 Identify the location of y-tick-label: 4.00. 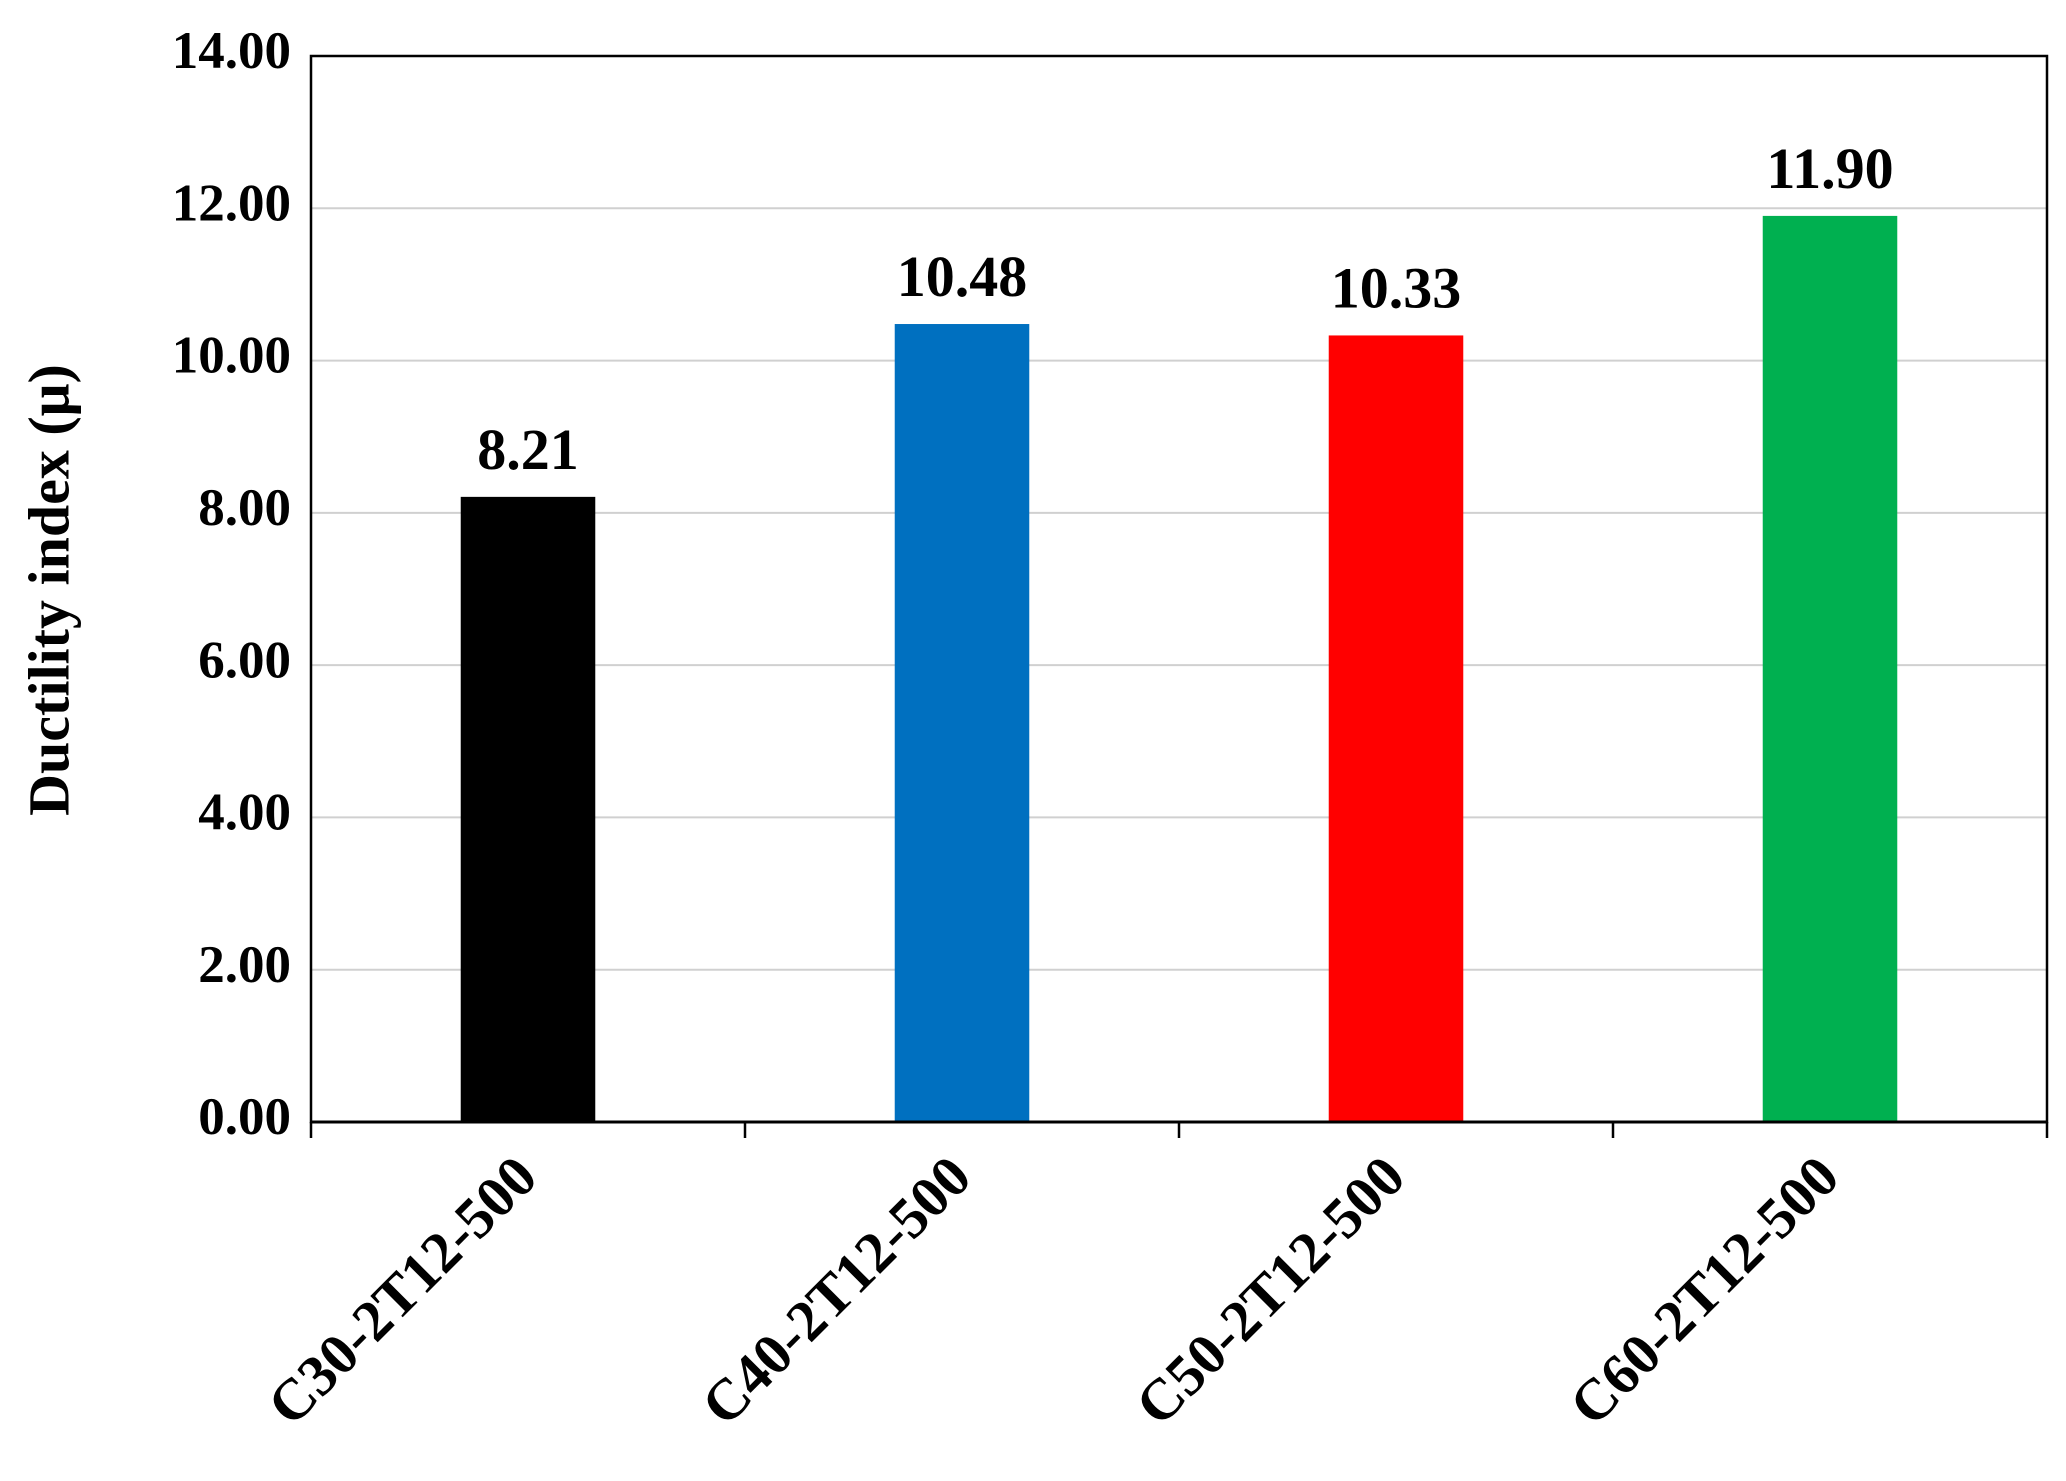
(244, 813).